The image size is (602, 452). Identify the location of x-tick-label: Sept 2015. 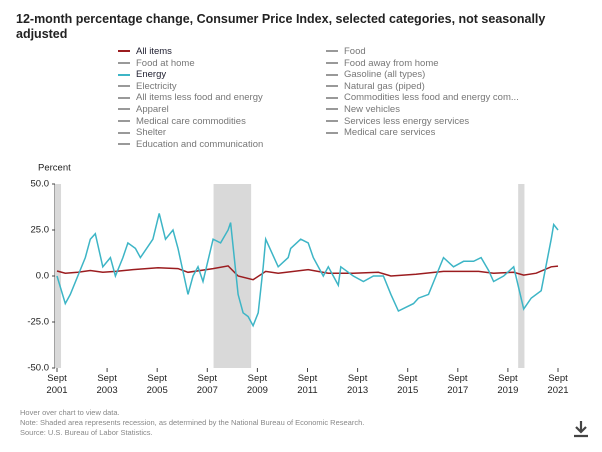
(408, 384).